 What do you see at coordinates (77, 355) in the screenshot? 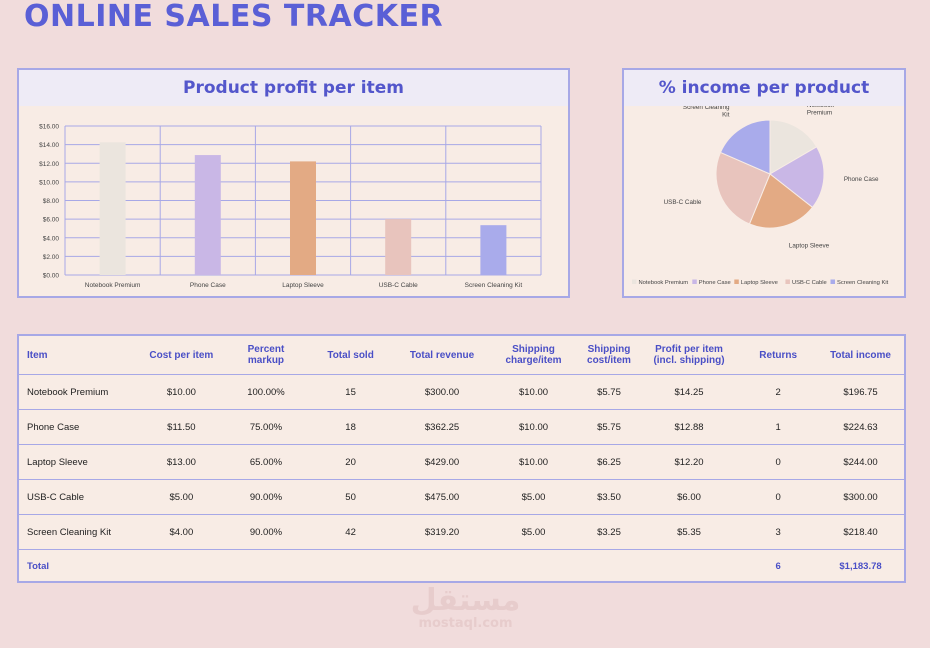
I see `col-header-item: Item` at bounding box center [77, 355].